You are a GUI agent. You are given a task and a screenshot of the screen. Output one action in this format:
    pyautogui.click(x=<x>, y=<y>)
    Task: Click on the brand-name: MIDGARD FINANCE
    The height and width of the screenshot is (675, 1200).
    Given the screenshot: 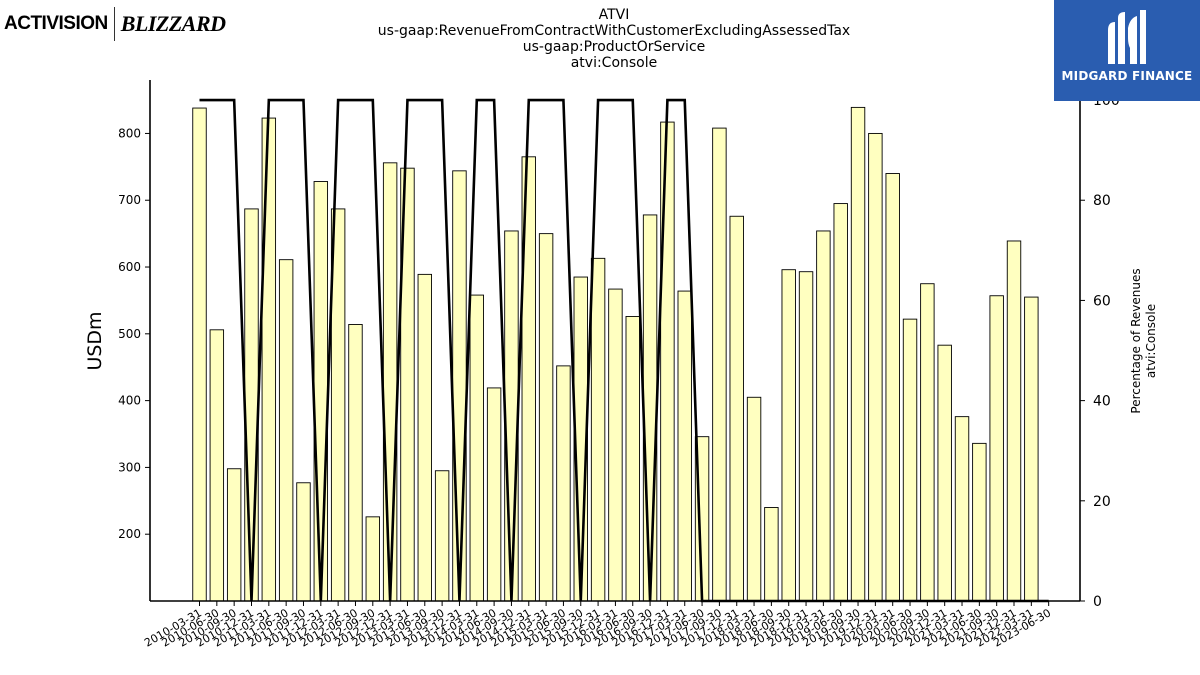 What is the action you would take?
    pyautogui.click(x=1127, y=76)
    